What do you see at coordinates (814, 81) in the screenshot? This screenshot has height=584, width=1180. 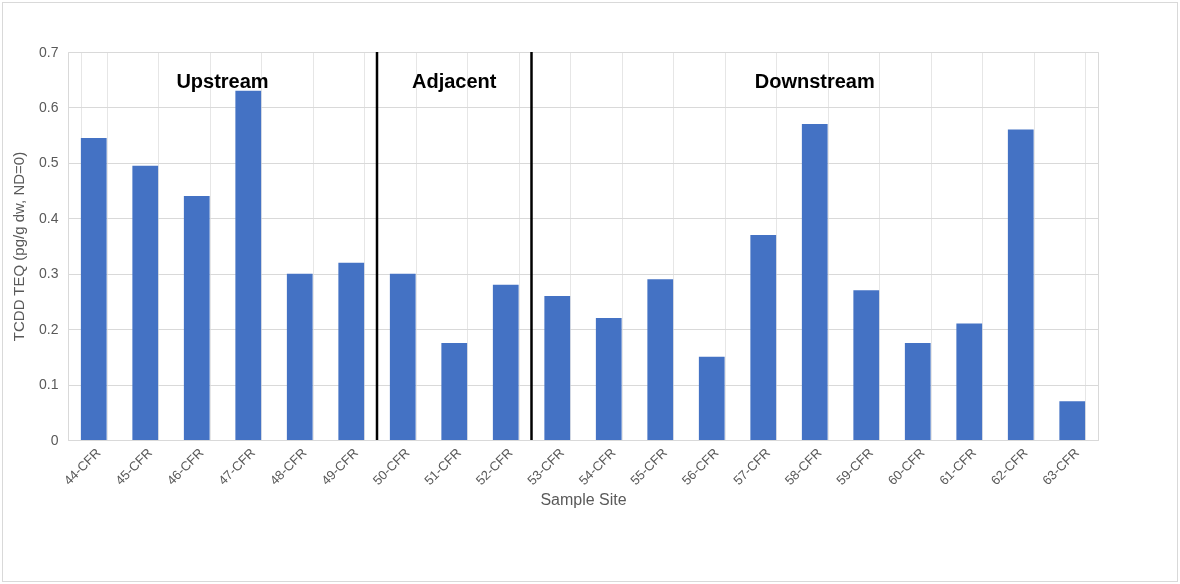 I see `annotation: Downstream` at bounding box center [814, 81].